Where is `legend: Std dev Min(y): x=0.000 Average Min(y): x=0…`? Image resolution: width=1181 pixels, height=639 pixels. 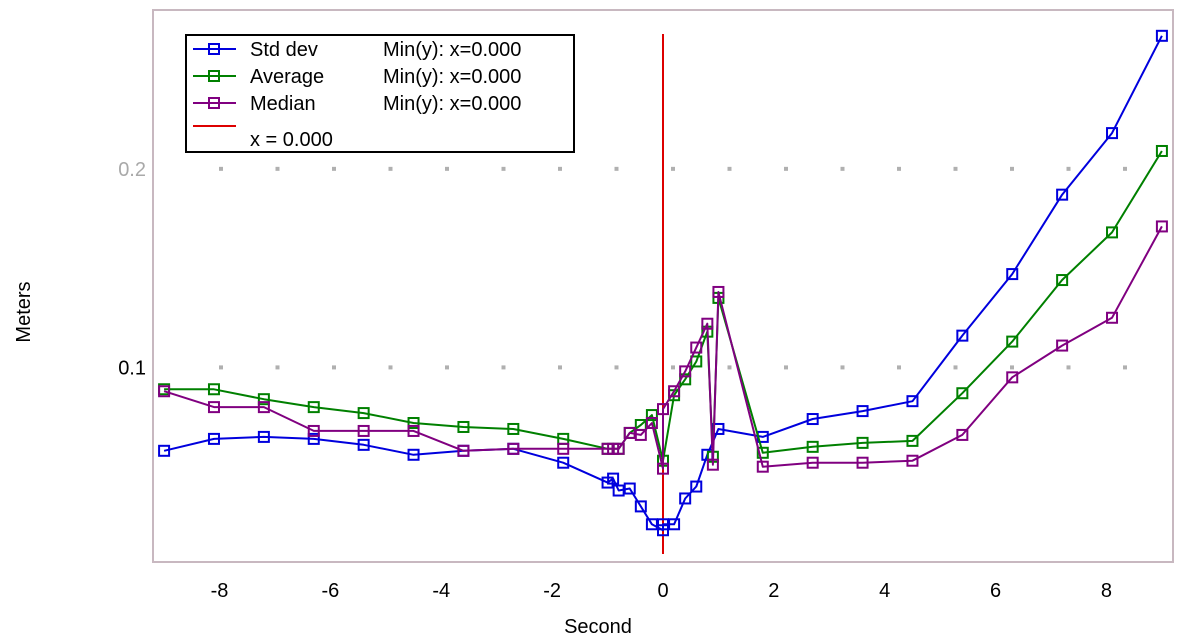
legend: Std dev Min(y): x=0.000 Average Min(y): x=0… is located at coordinates (380, 93).